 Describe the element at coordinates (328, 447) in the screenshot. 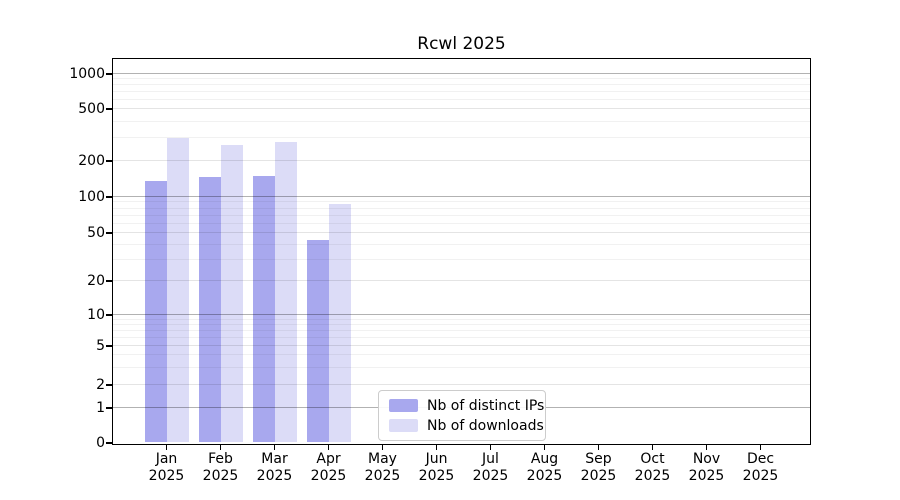

I see `x-tick-mark-apr` at that location.